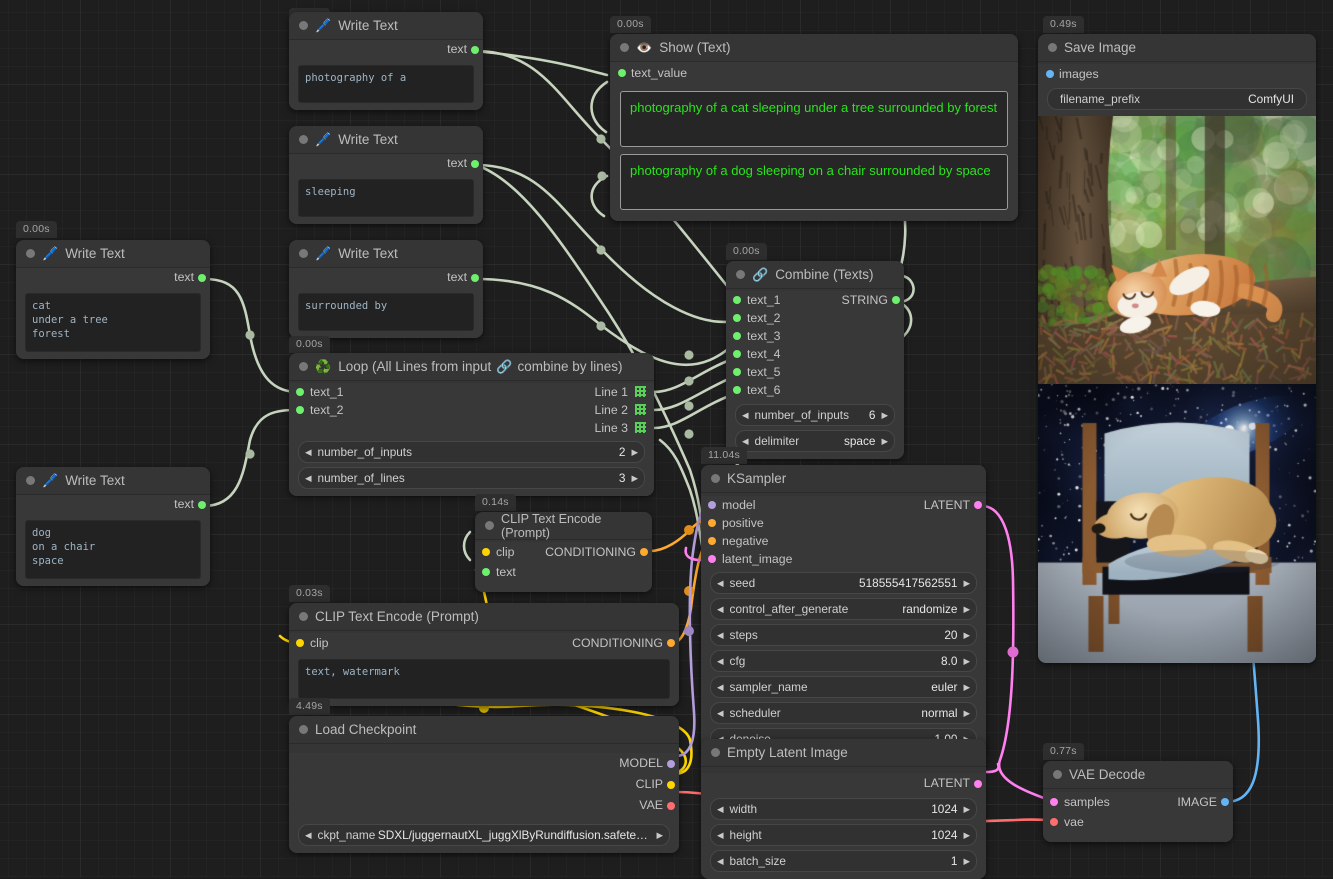  What do you see at coordinates (113, 322) in the screenshot?
I see `text-value-input: cat under a tree forest` at bounding box center [113, 322].